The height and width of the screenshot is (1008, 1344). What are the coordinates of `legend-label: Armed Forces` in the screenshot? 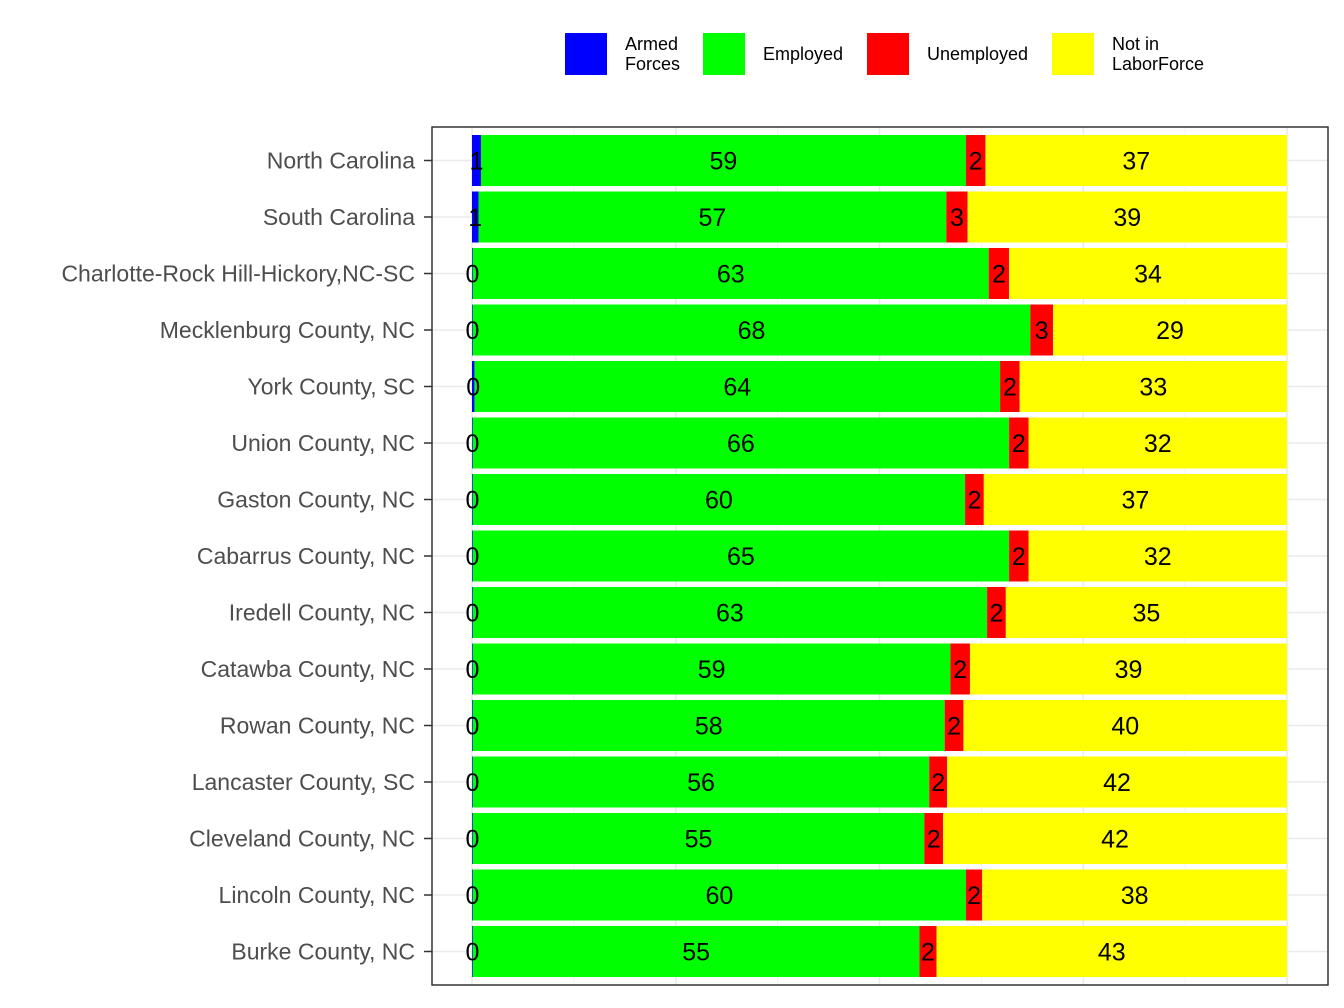 It's located at (652, 54).